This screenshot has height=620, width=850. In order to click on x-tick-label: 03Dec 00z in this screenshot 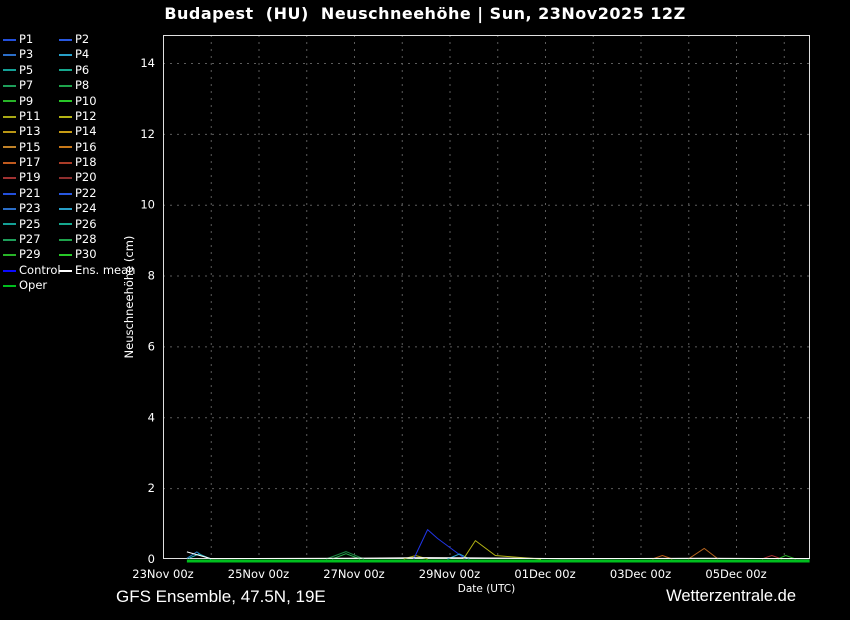, I will do `click(640, 574)`.